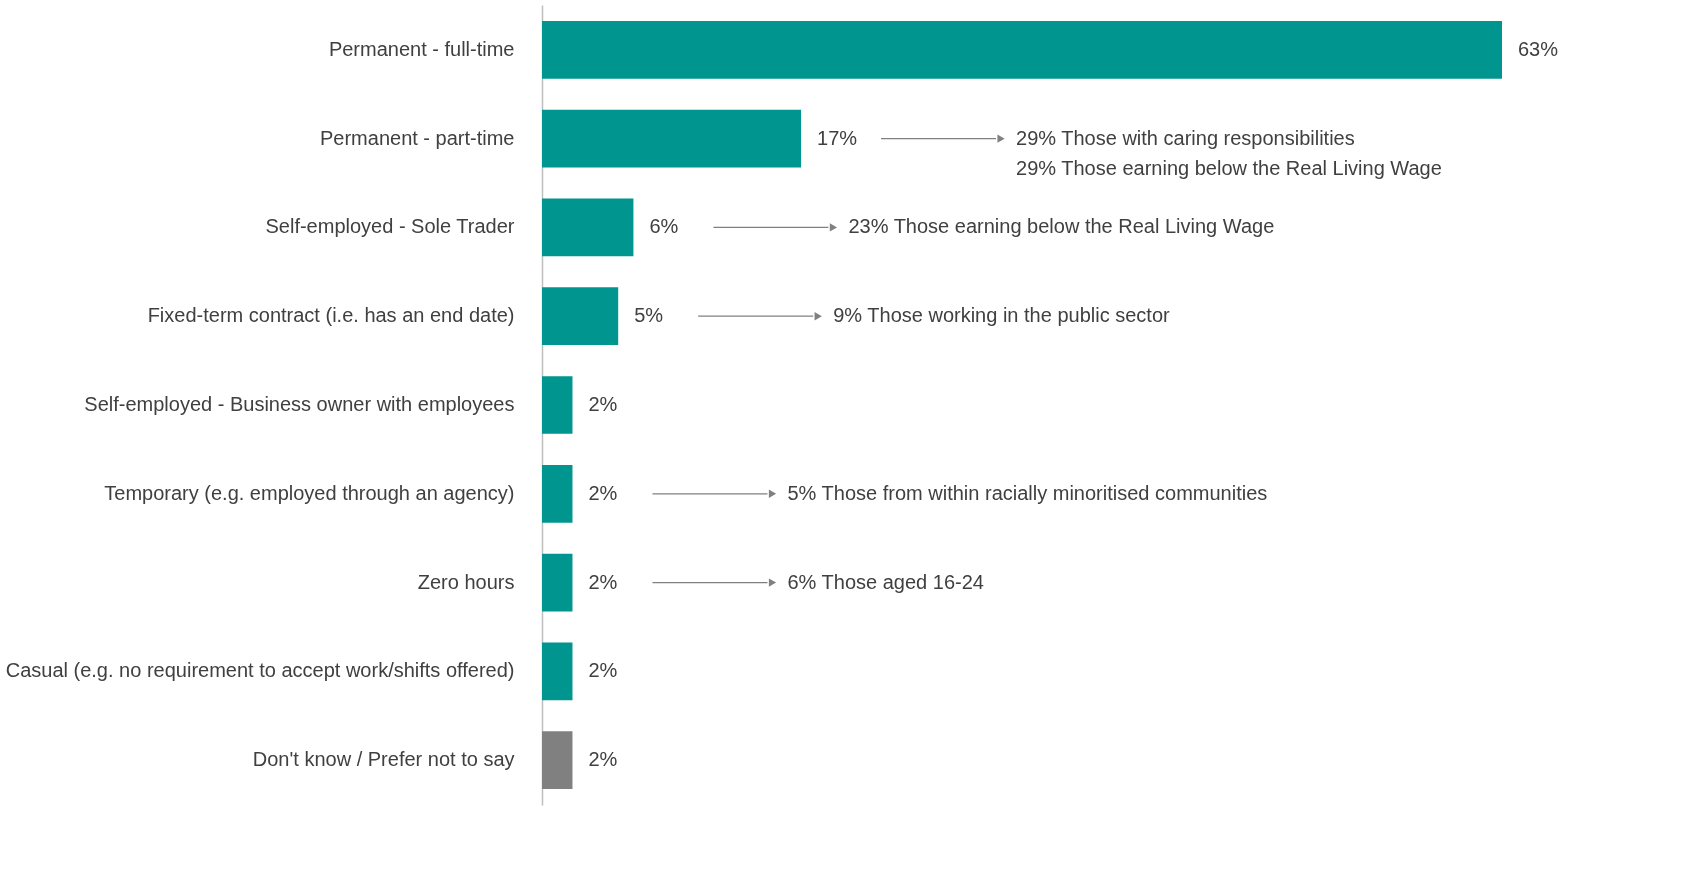  Describe the element at coordinates (466, 581) in the screenshot. I see `y-tick-label: Zero hours` at that location.